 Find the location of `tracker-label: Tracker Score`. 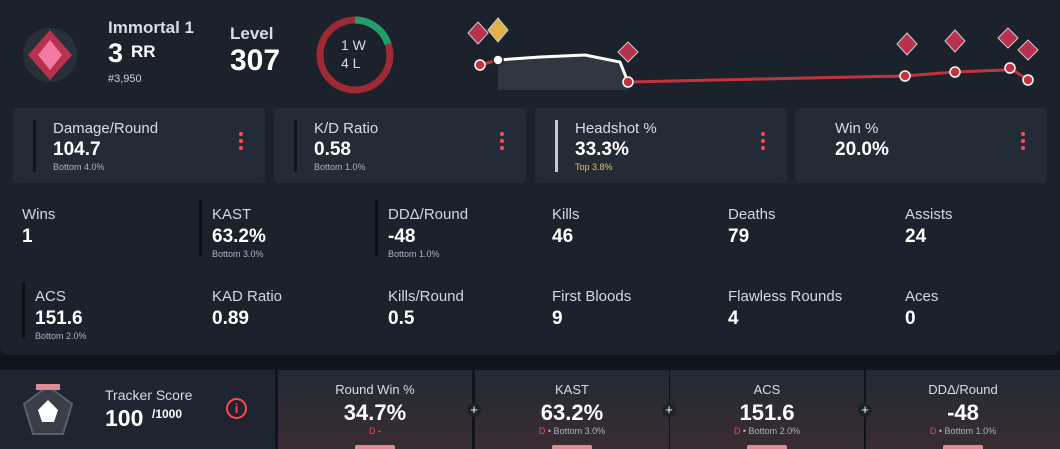

tracker-label: Tracker Score is located at coordinates (149, 395).